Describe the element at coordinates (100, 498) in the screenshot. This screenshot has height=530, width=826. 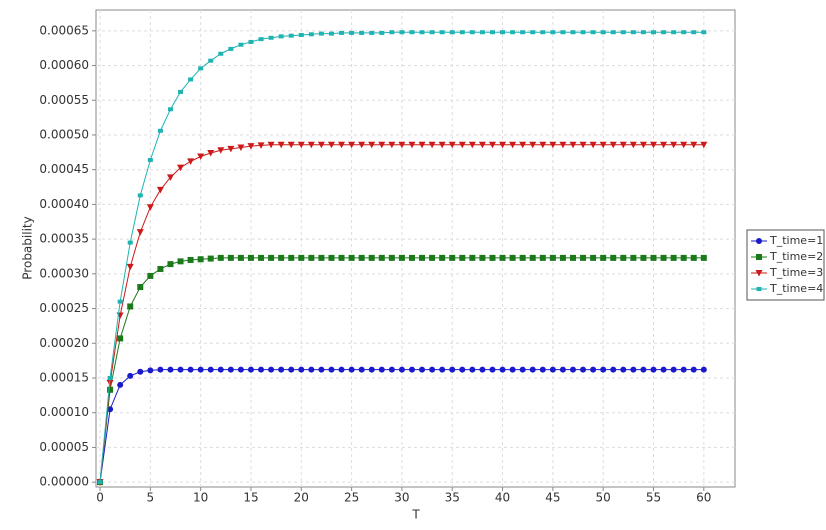
I see `x-tick-label: 0` at that location.